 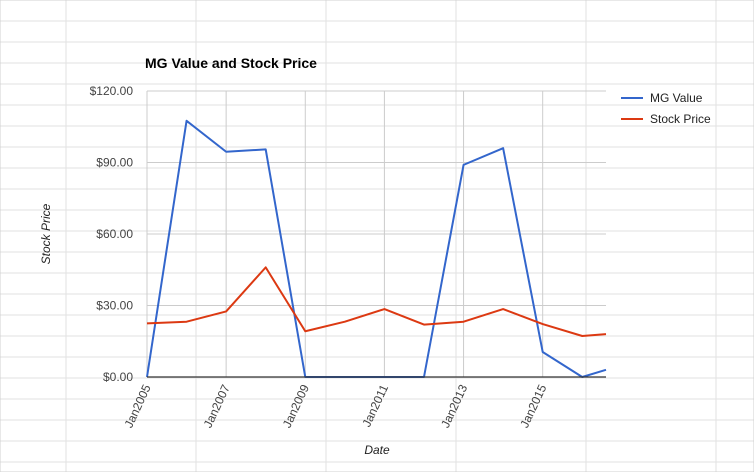 I want to click on y-tick-label: $60.00, so click(x=114, y=234).